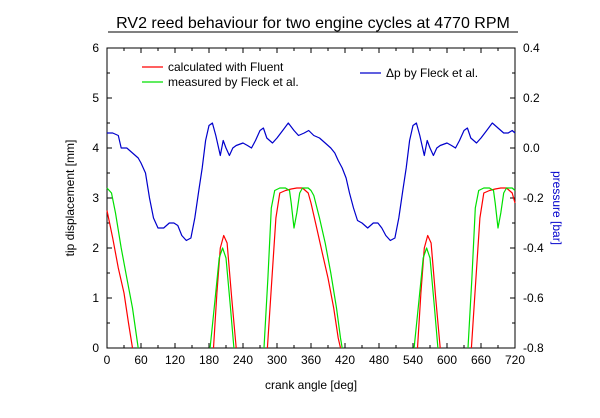  Describe the element at coordinates (413, 360) in the screenshot. I see `x-tick-label: 540` at that location.